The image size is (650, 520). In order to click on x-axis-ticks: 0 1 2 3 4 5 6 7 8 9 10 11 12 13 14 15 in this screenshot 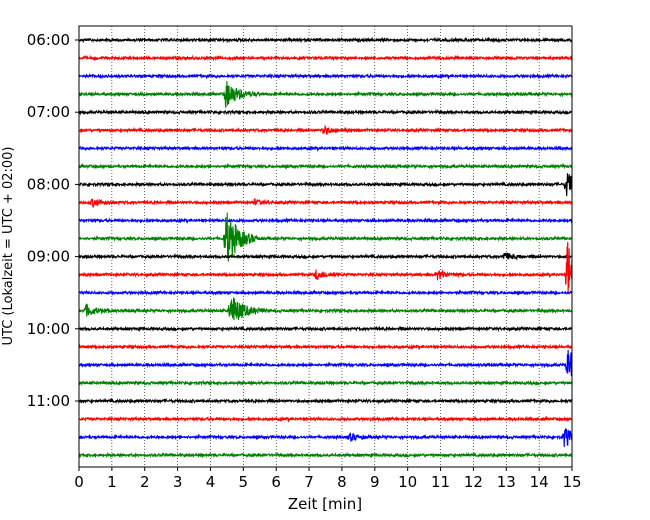, I will do `click(328, 479)`.